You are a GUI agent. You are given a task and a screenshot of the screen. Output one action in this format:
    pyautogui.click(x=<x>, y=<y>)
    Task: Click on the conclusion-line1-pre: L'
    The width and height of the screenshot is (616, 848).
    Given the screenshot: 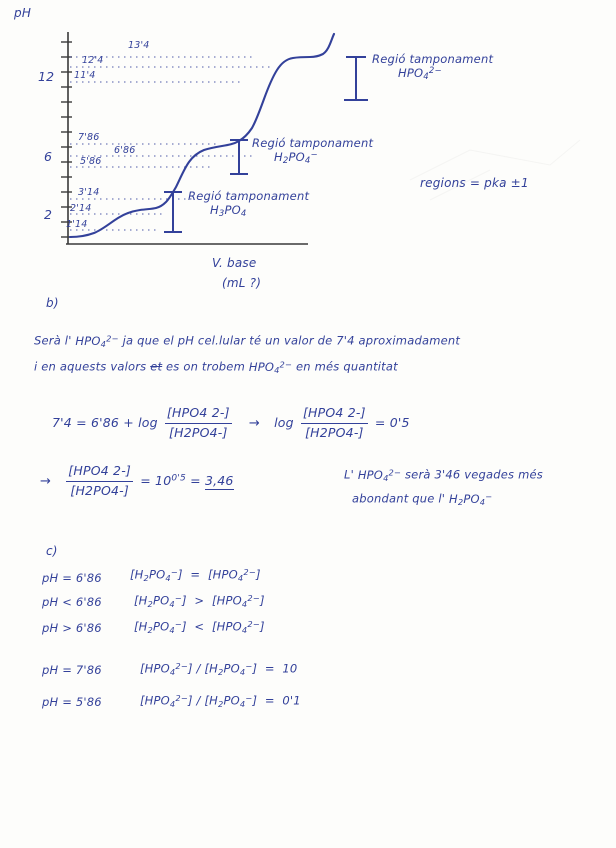 What is the action you would take?
    pyautogui.click(x=351, y=474)
    